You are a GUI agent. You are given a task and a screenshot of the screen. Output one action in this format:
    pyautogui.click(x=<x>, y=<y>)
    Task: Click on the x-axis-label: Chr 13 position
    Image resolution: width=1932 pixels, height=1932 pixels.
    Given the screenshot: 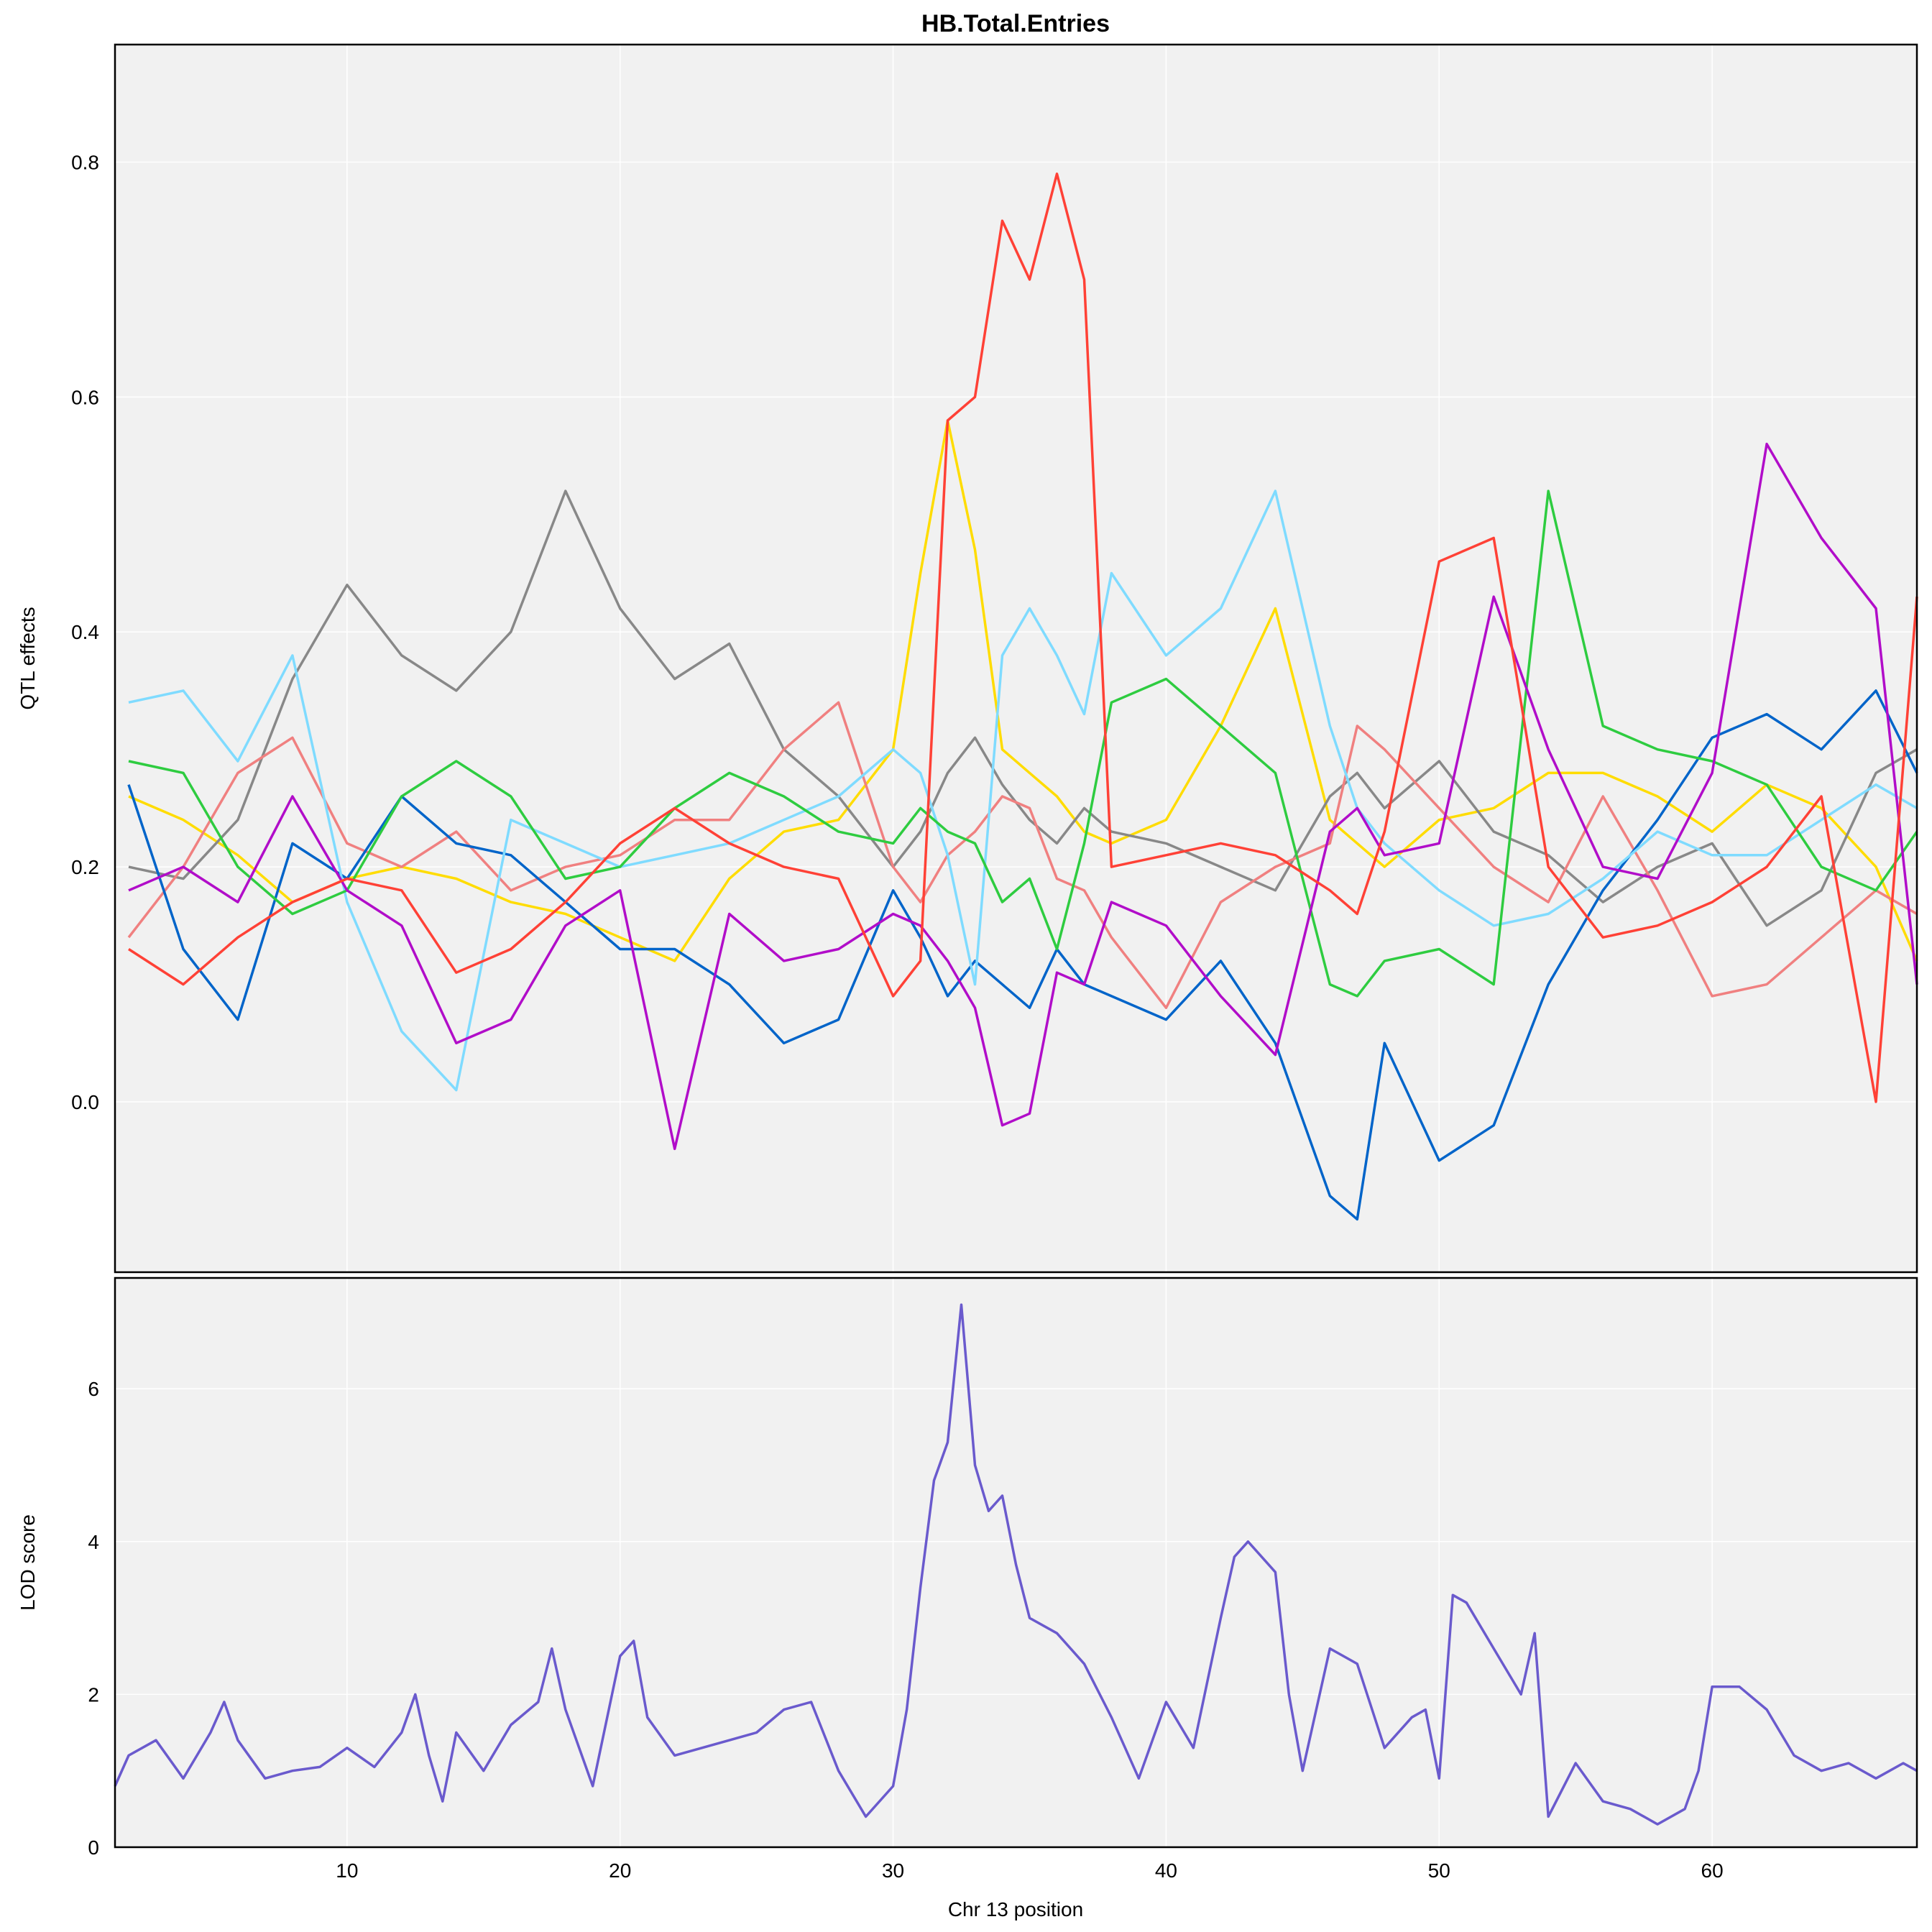 What is the action you would take?
    pyautogui.click(x=1015, y=1909)
    